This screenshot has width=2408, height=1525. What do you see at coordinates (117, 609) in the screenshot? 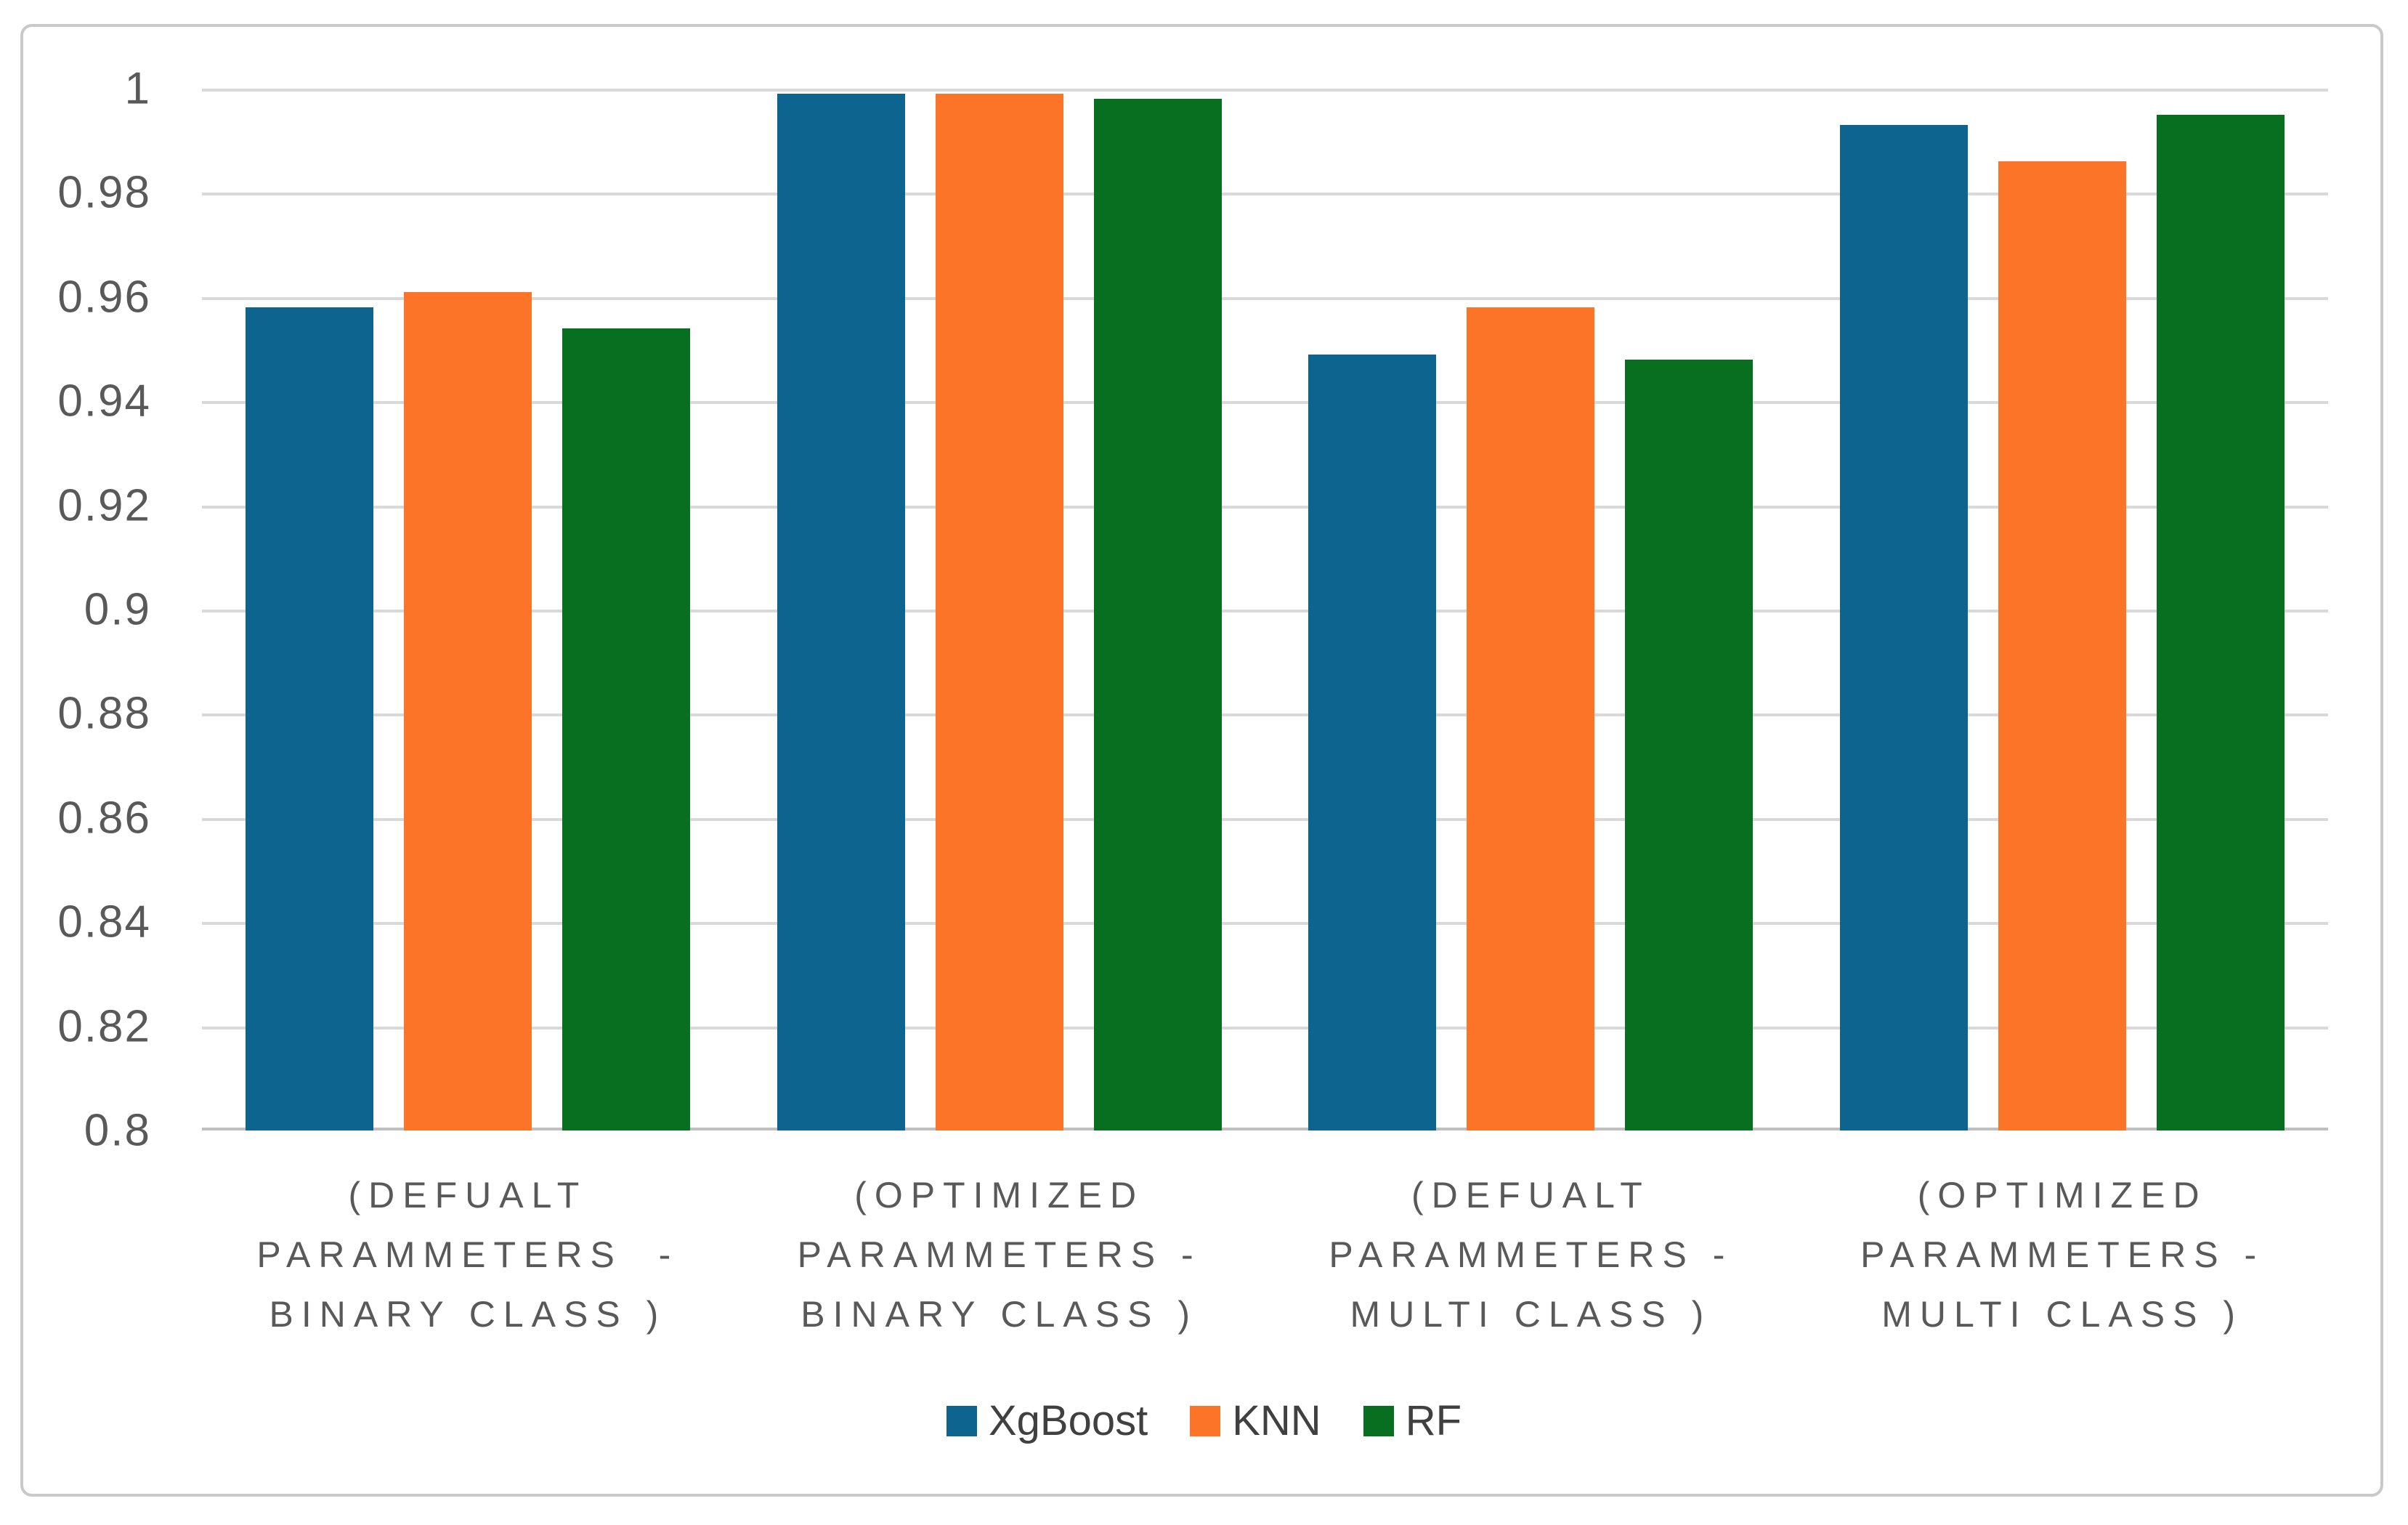
I see `y-tick-label-0.9: 0.9` at bounding box center [117, 609].